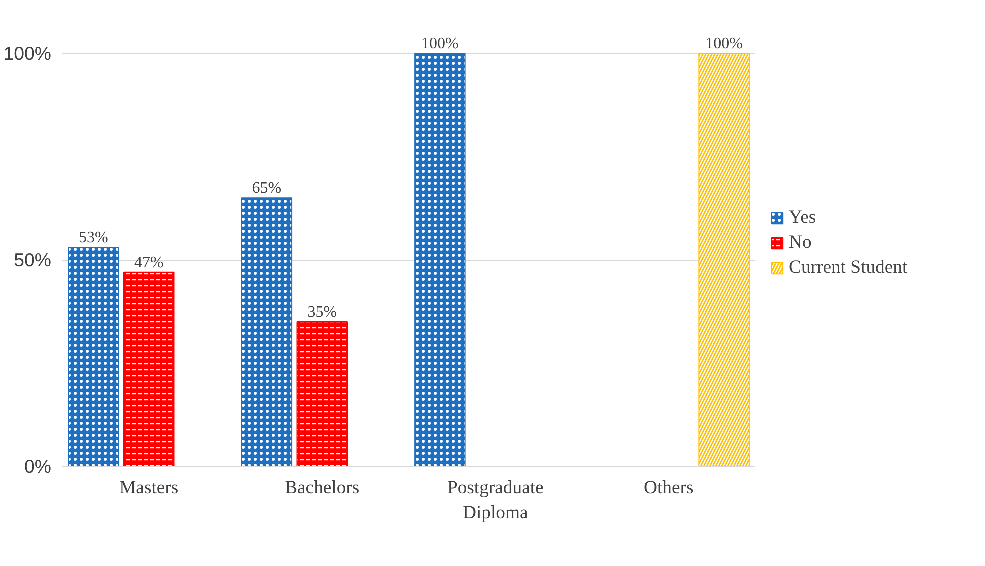 The height and width of the screenshot is (566, 985). Describe the element at coordinates (28, 53) in the screenshot. I see `y-tick-label: 100%` at that location.